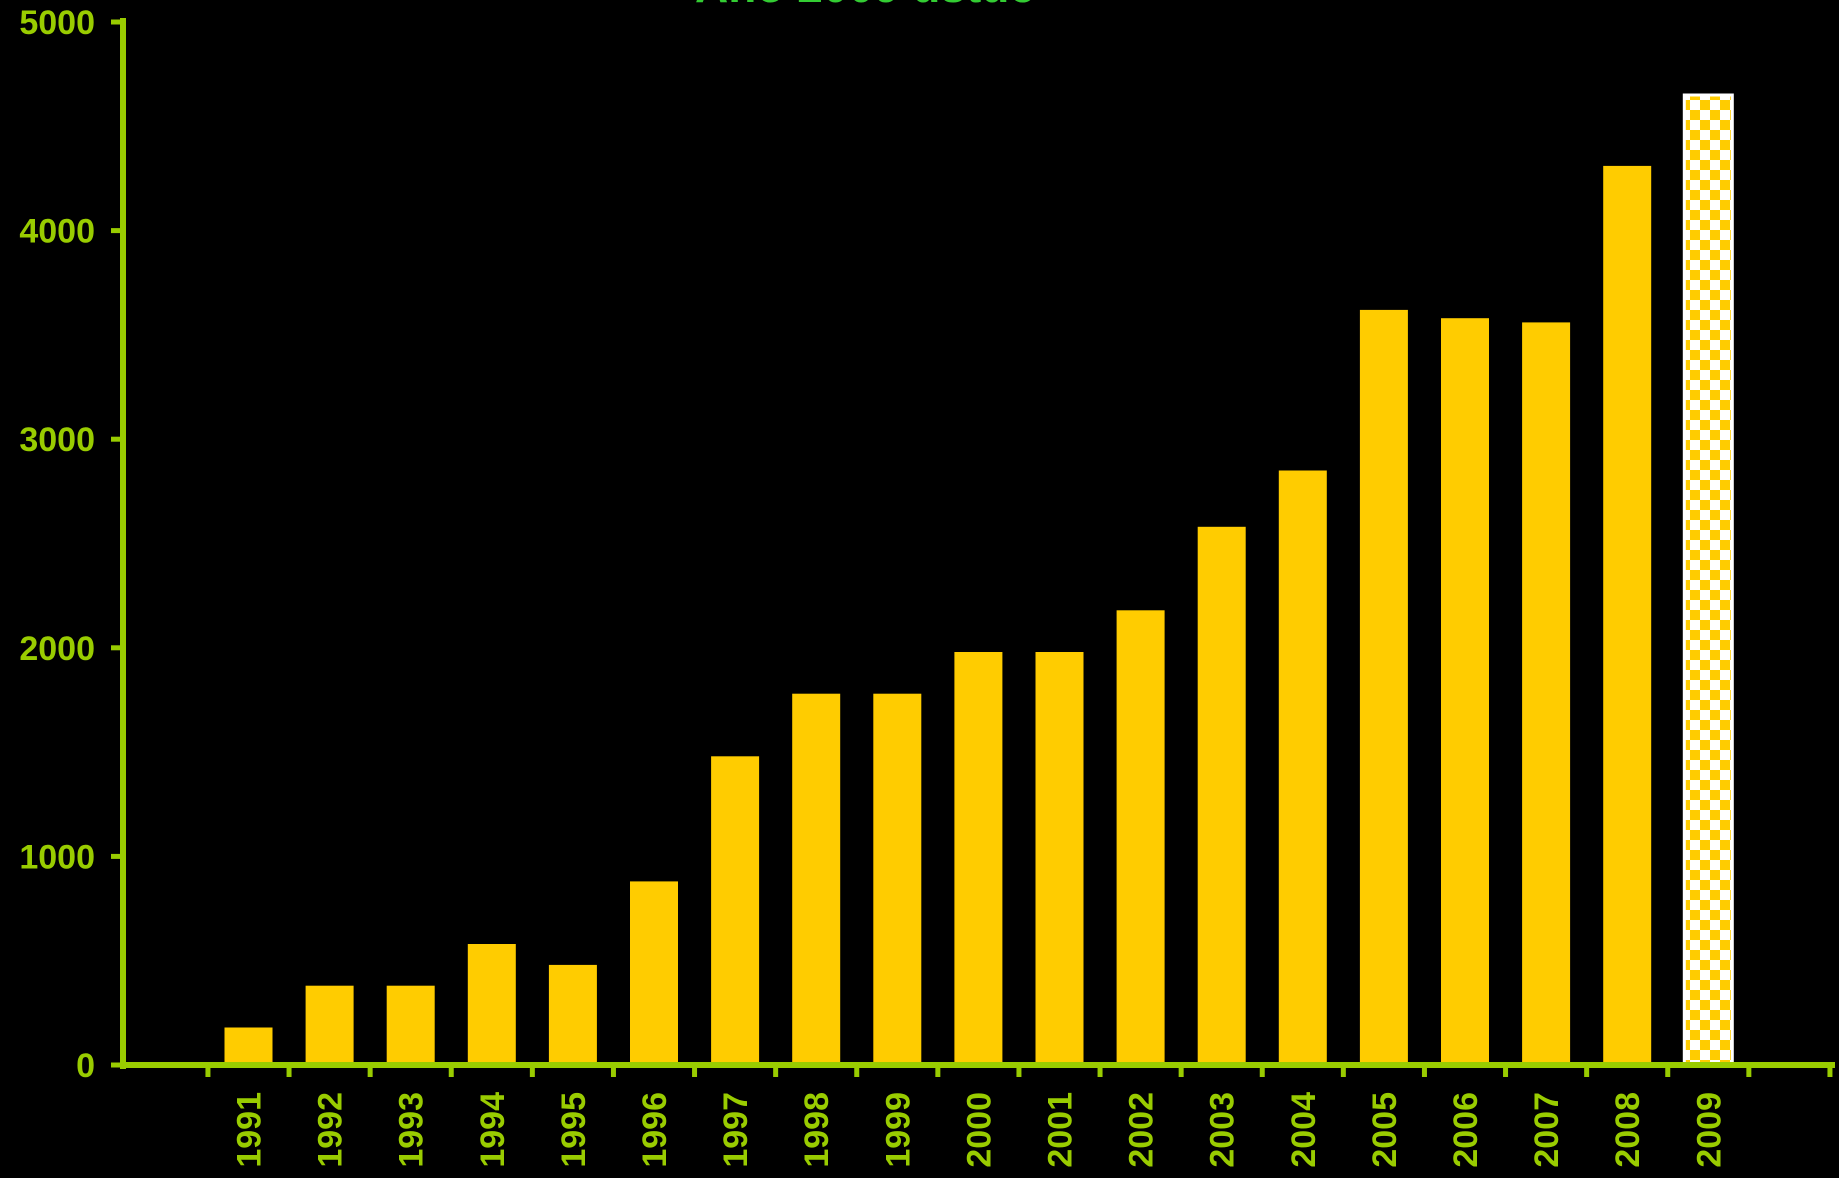  Describe the element at coordinates (816, 879) in the screenshot. I see `bar-1998` at that location.